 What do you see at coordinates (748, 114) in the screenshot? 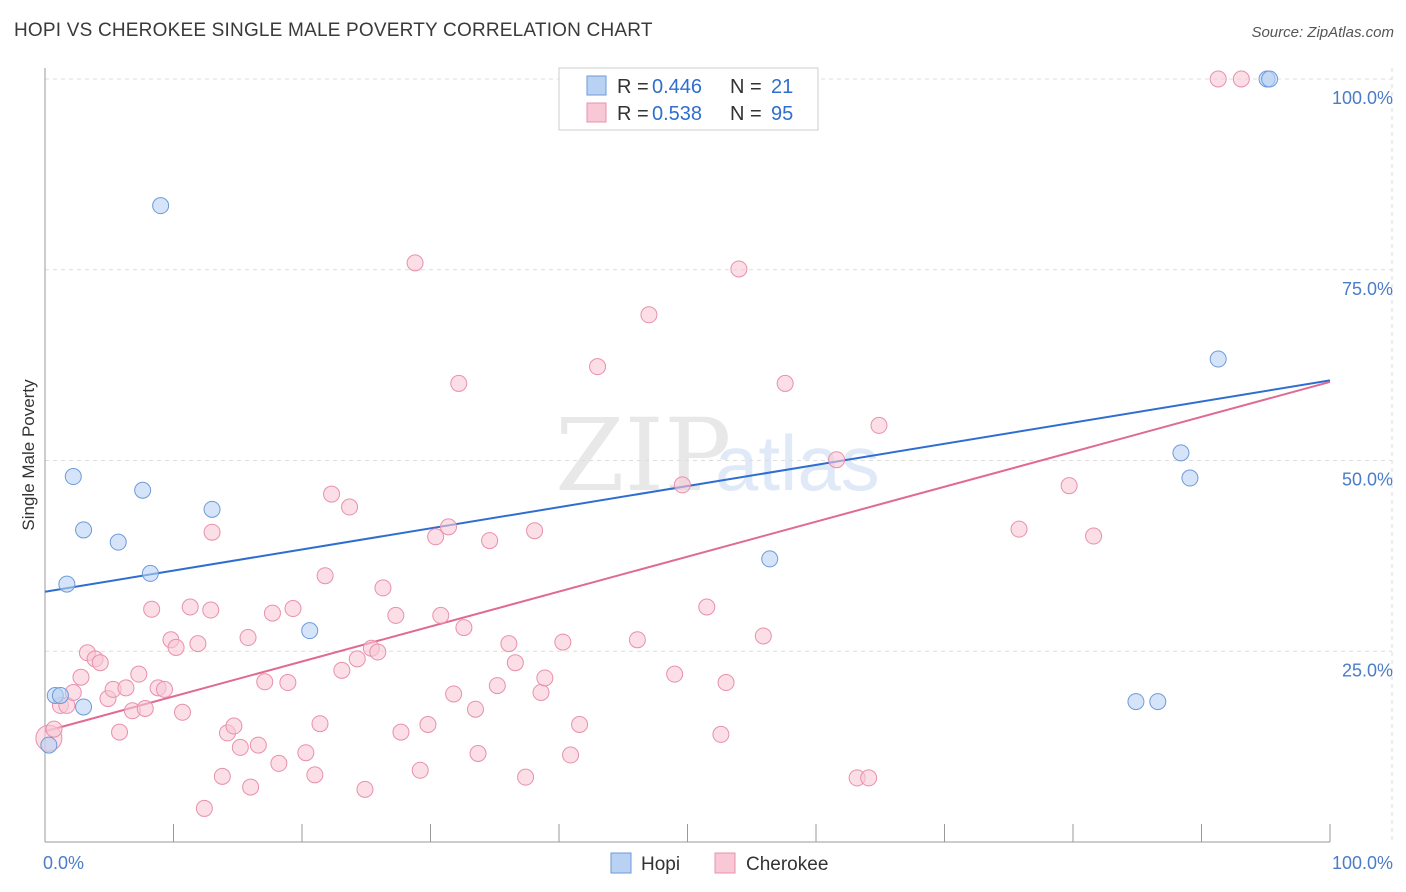
I see `legend-n-label-cherokee: N =` at bounding box center [748, 114].